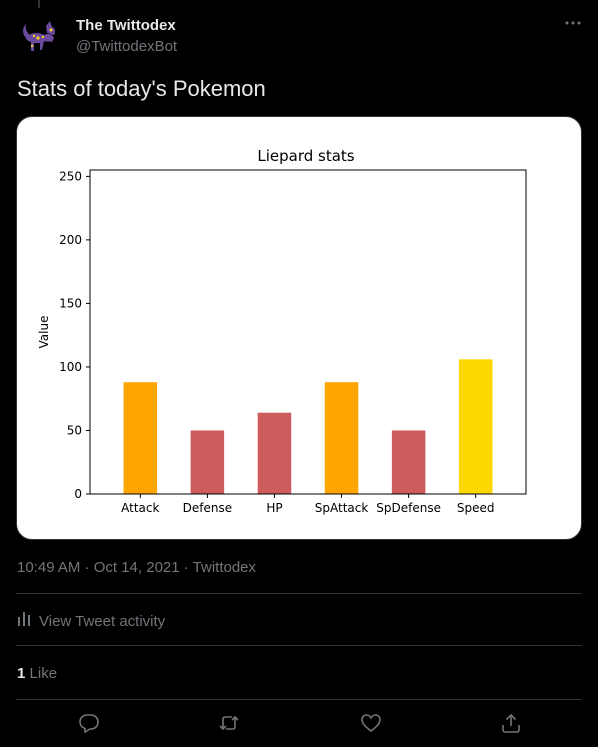  Describe the element at coordinates (70, 176) in the screenshot. I see `y-tick-label: 250` at that location.